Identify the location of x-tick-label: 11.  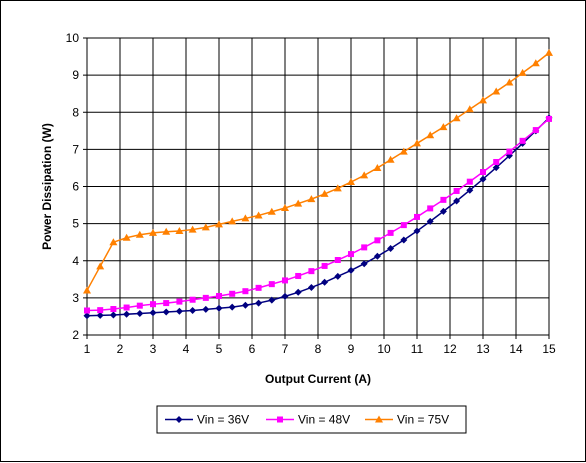
(417, 349).